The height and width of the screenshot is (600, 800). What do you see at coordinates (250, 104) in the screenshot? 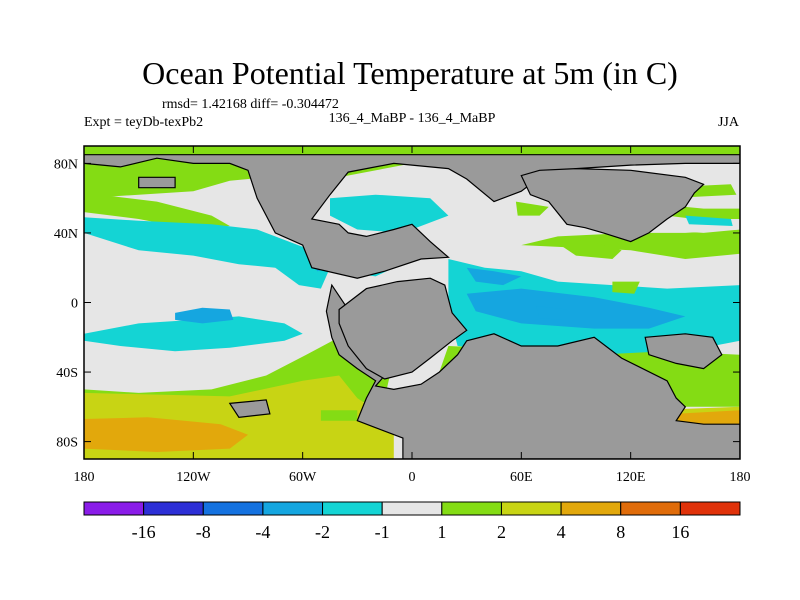
I see `stats-line: rmsd= 1.42168 diff= -0.304472` at bounding box center [250, 104].